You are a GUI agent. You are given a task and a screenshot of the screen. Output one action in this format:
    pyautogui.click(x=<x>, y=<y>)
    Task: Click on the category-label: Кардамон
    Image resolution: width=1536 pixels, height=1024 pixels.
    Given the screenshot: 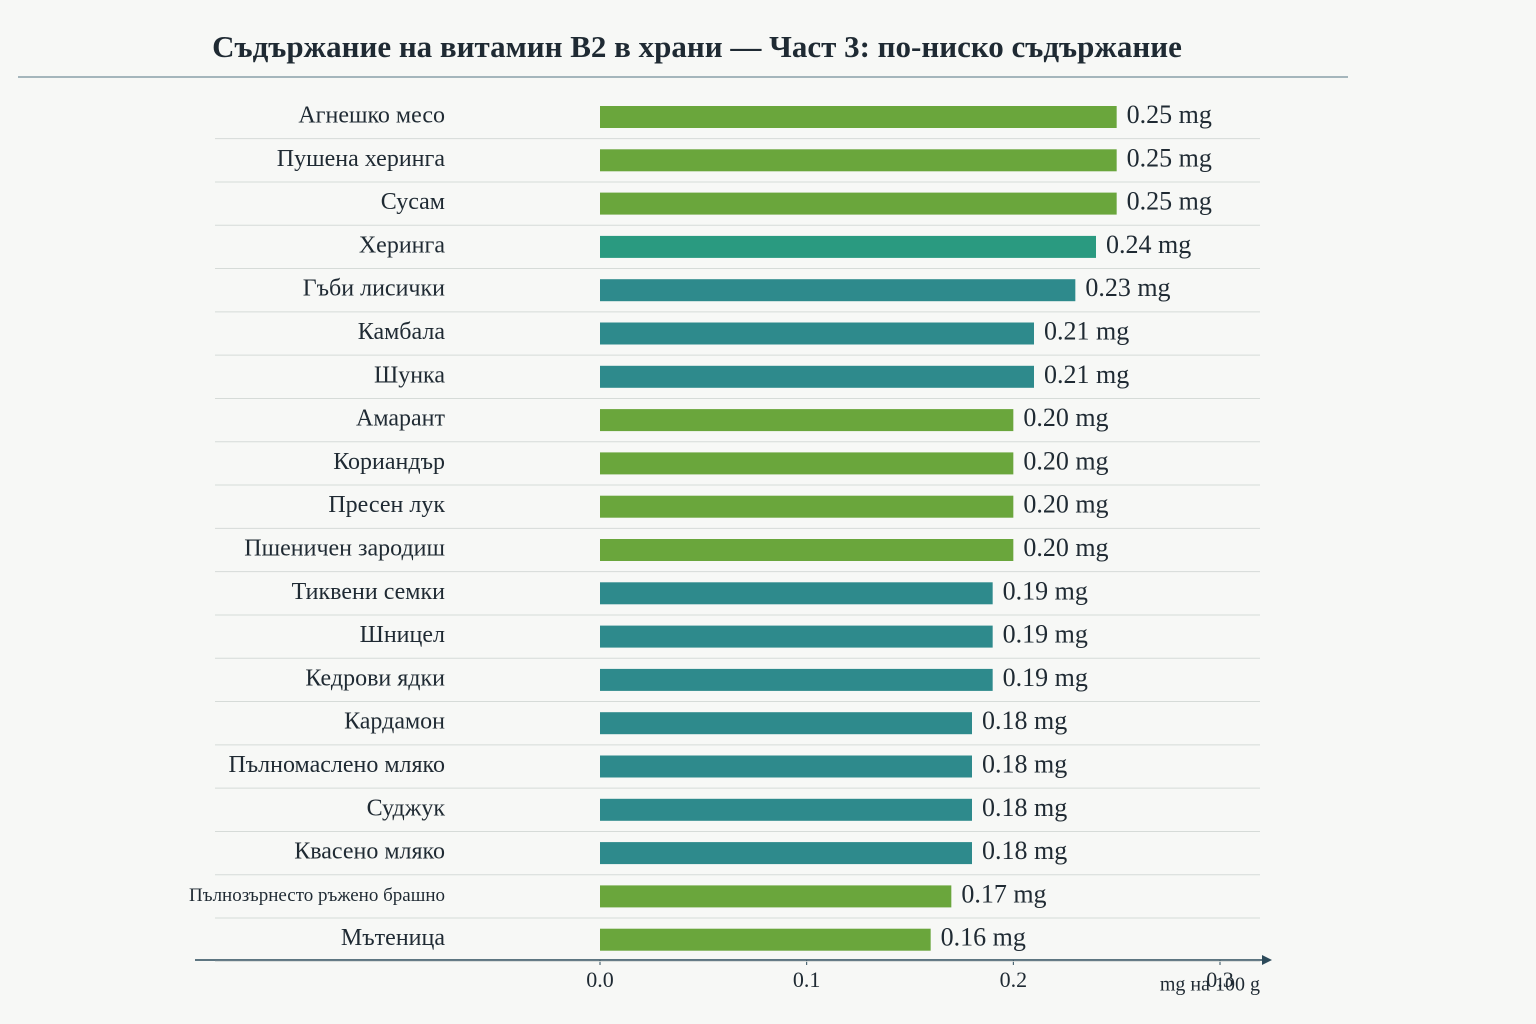 What is the action you would take?
    pyautogui.click(x=394, y=722)
    